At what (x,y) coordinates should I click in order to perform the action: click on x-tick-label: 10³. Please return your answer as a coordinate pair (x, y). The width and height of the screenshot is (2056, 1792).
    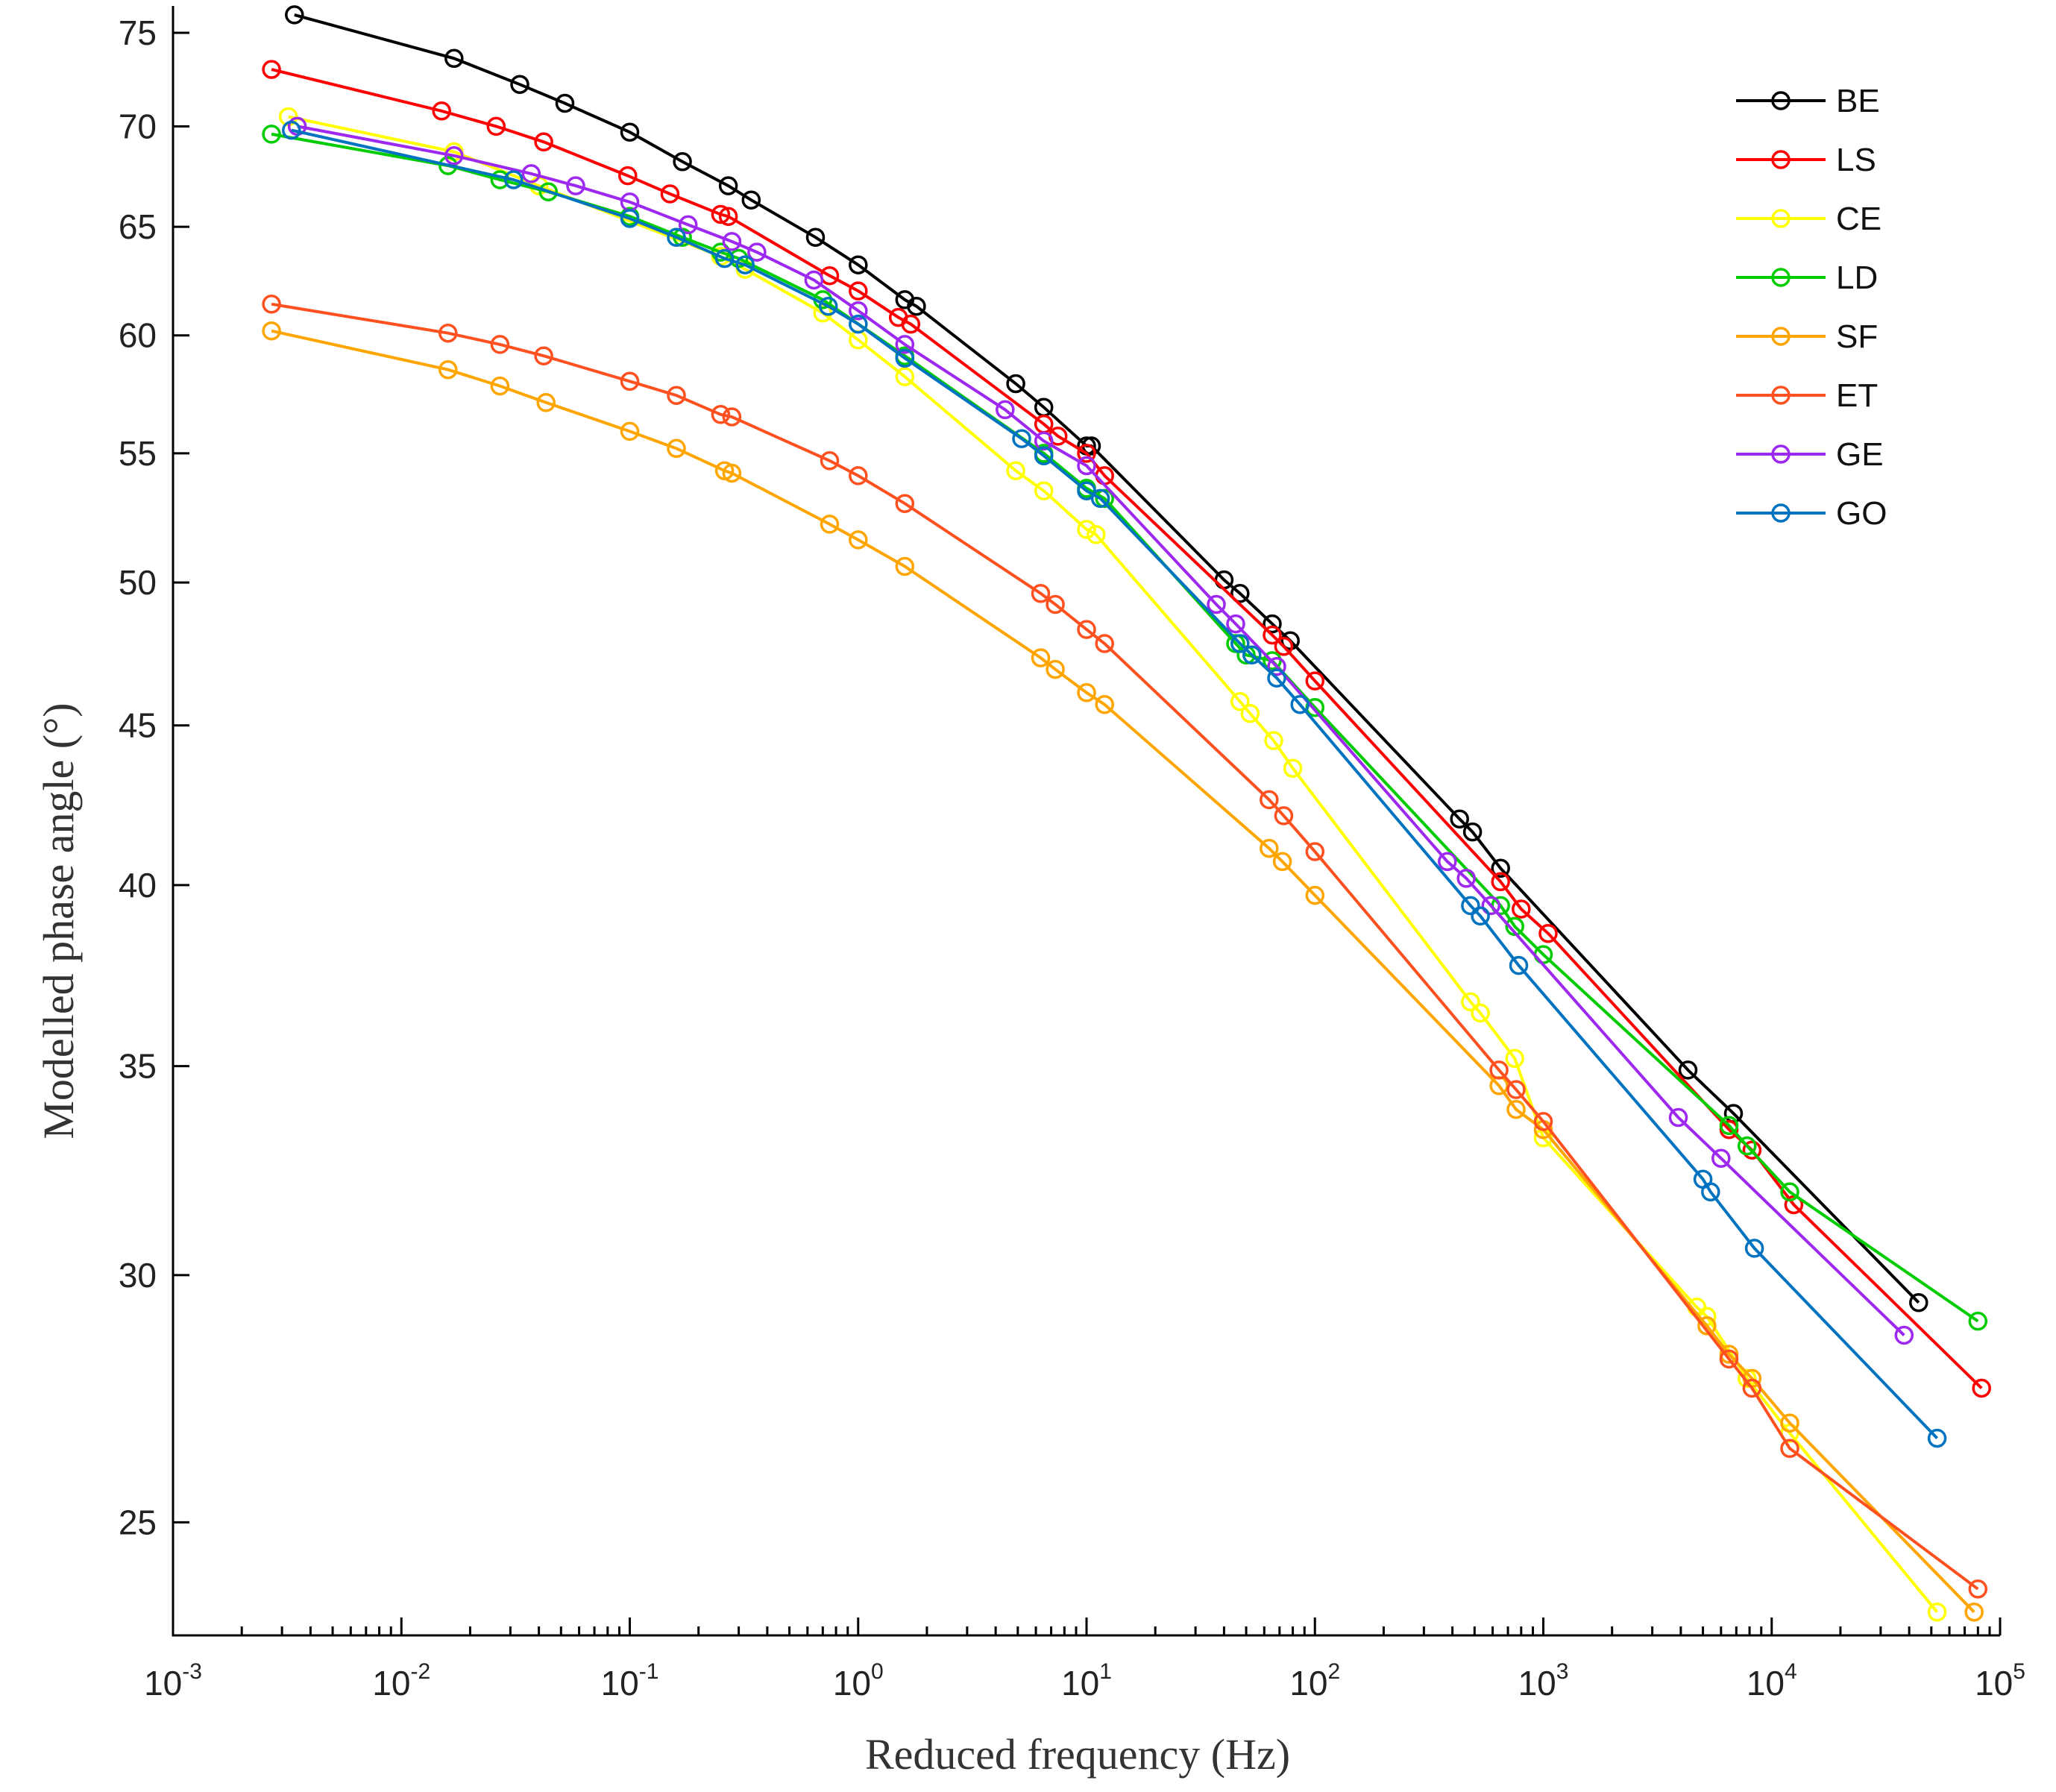
    Looking at the image, I should click on (1543, 1681).